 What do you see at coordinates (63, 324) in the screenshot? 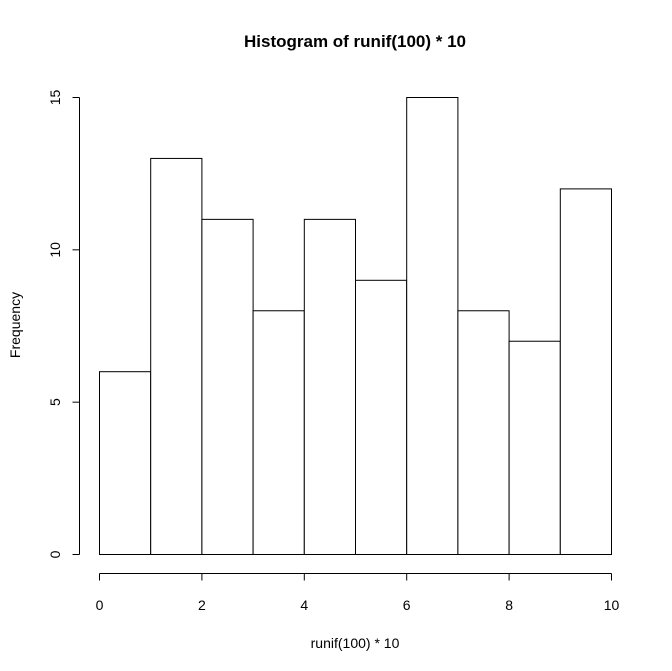
I see `y-axis: 0 5 10 15` at bounding box center [63, 324].